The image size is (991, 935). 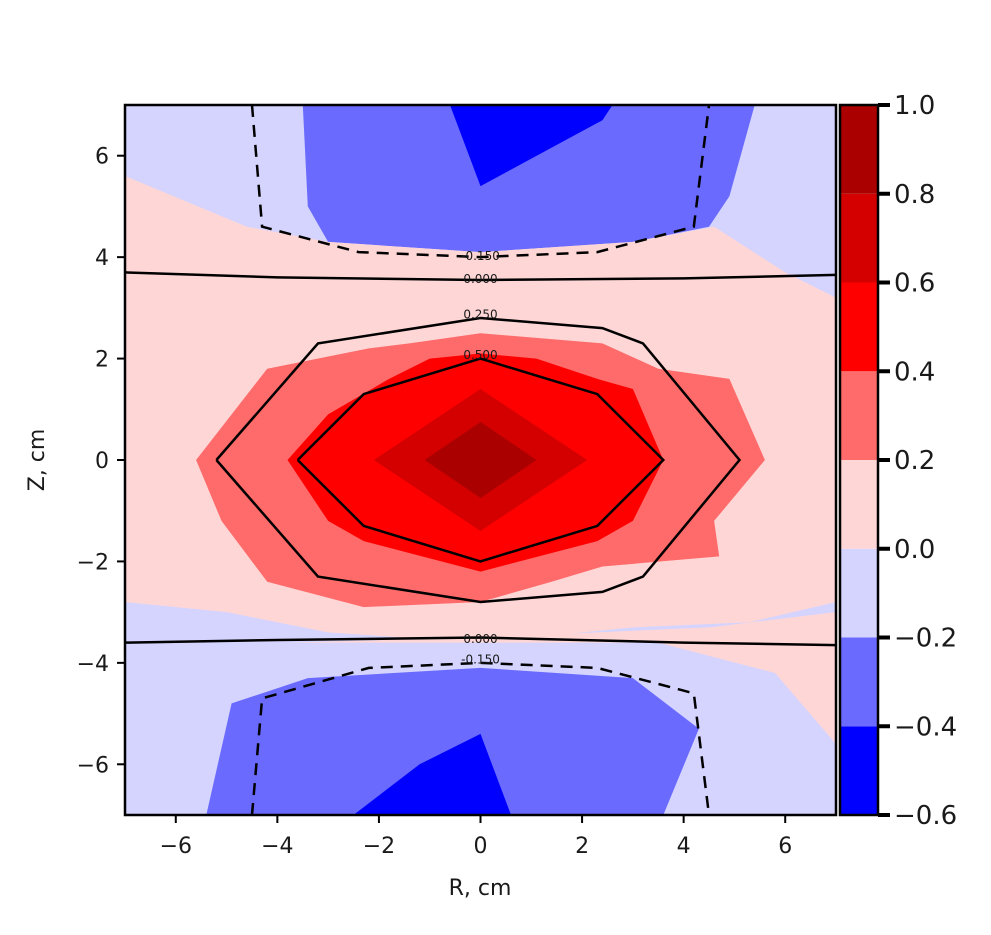 I want to click on contour-labels: -0.150 0.000 0.250 0.500 0.000 -0.150, so click(x=480, y=457).